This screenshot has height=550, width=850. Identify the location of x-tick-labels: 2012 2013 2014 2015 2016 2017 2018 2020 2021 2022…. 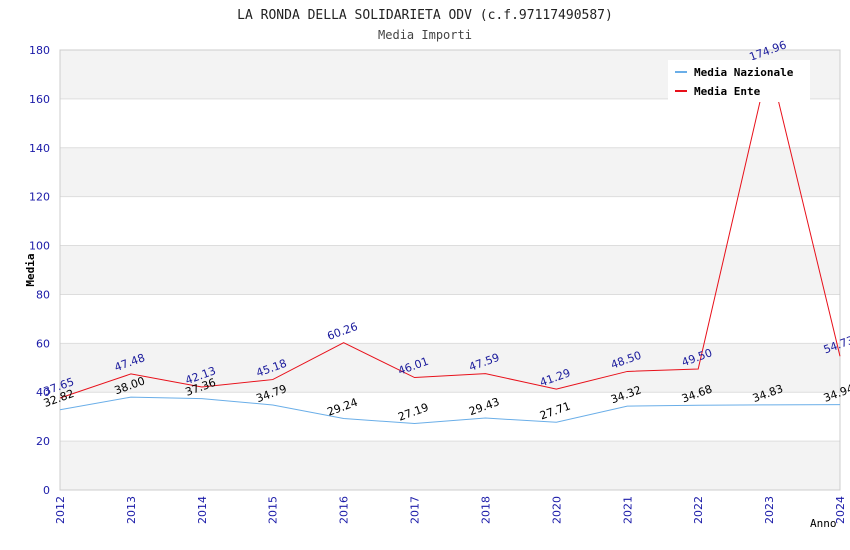
(450, 510).